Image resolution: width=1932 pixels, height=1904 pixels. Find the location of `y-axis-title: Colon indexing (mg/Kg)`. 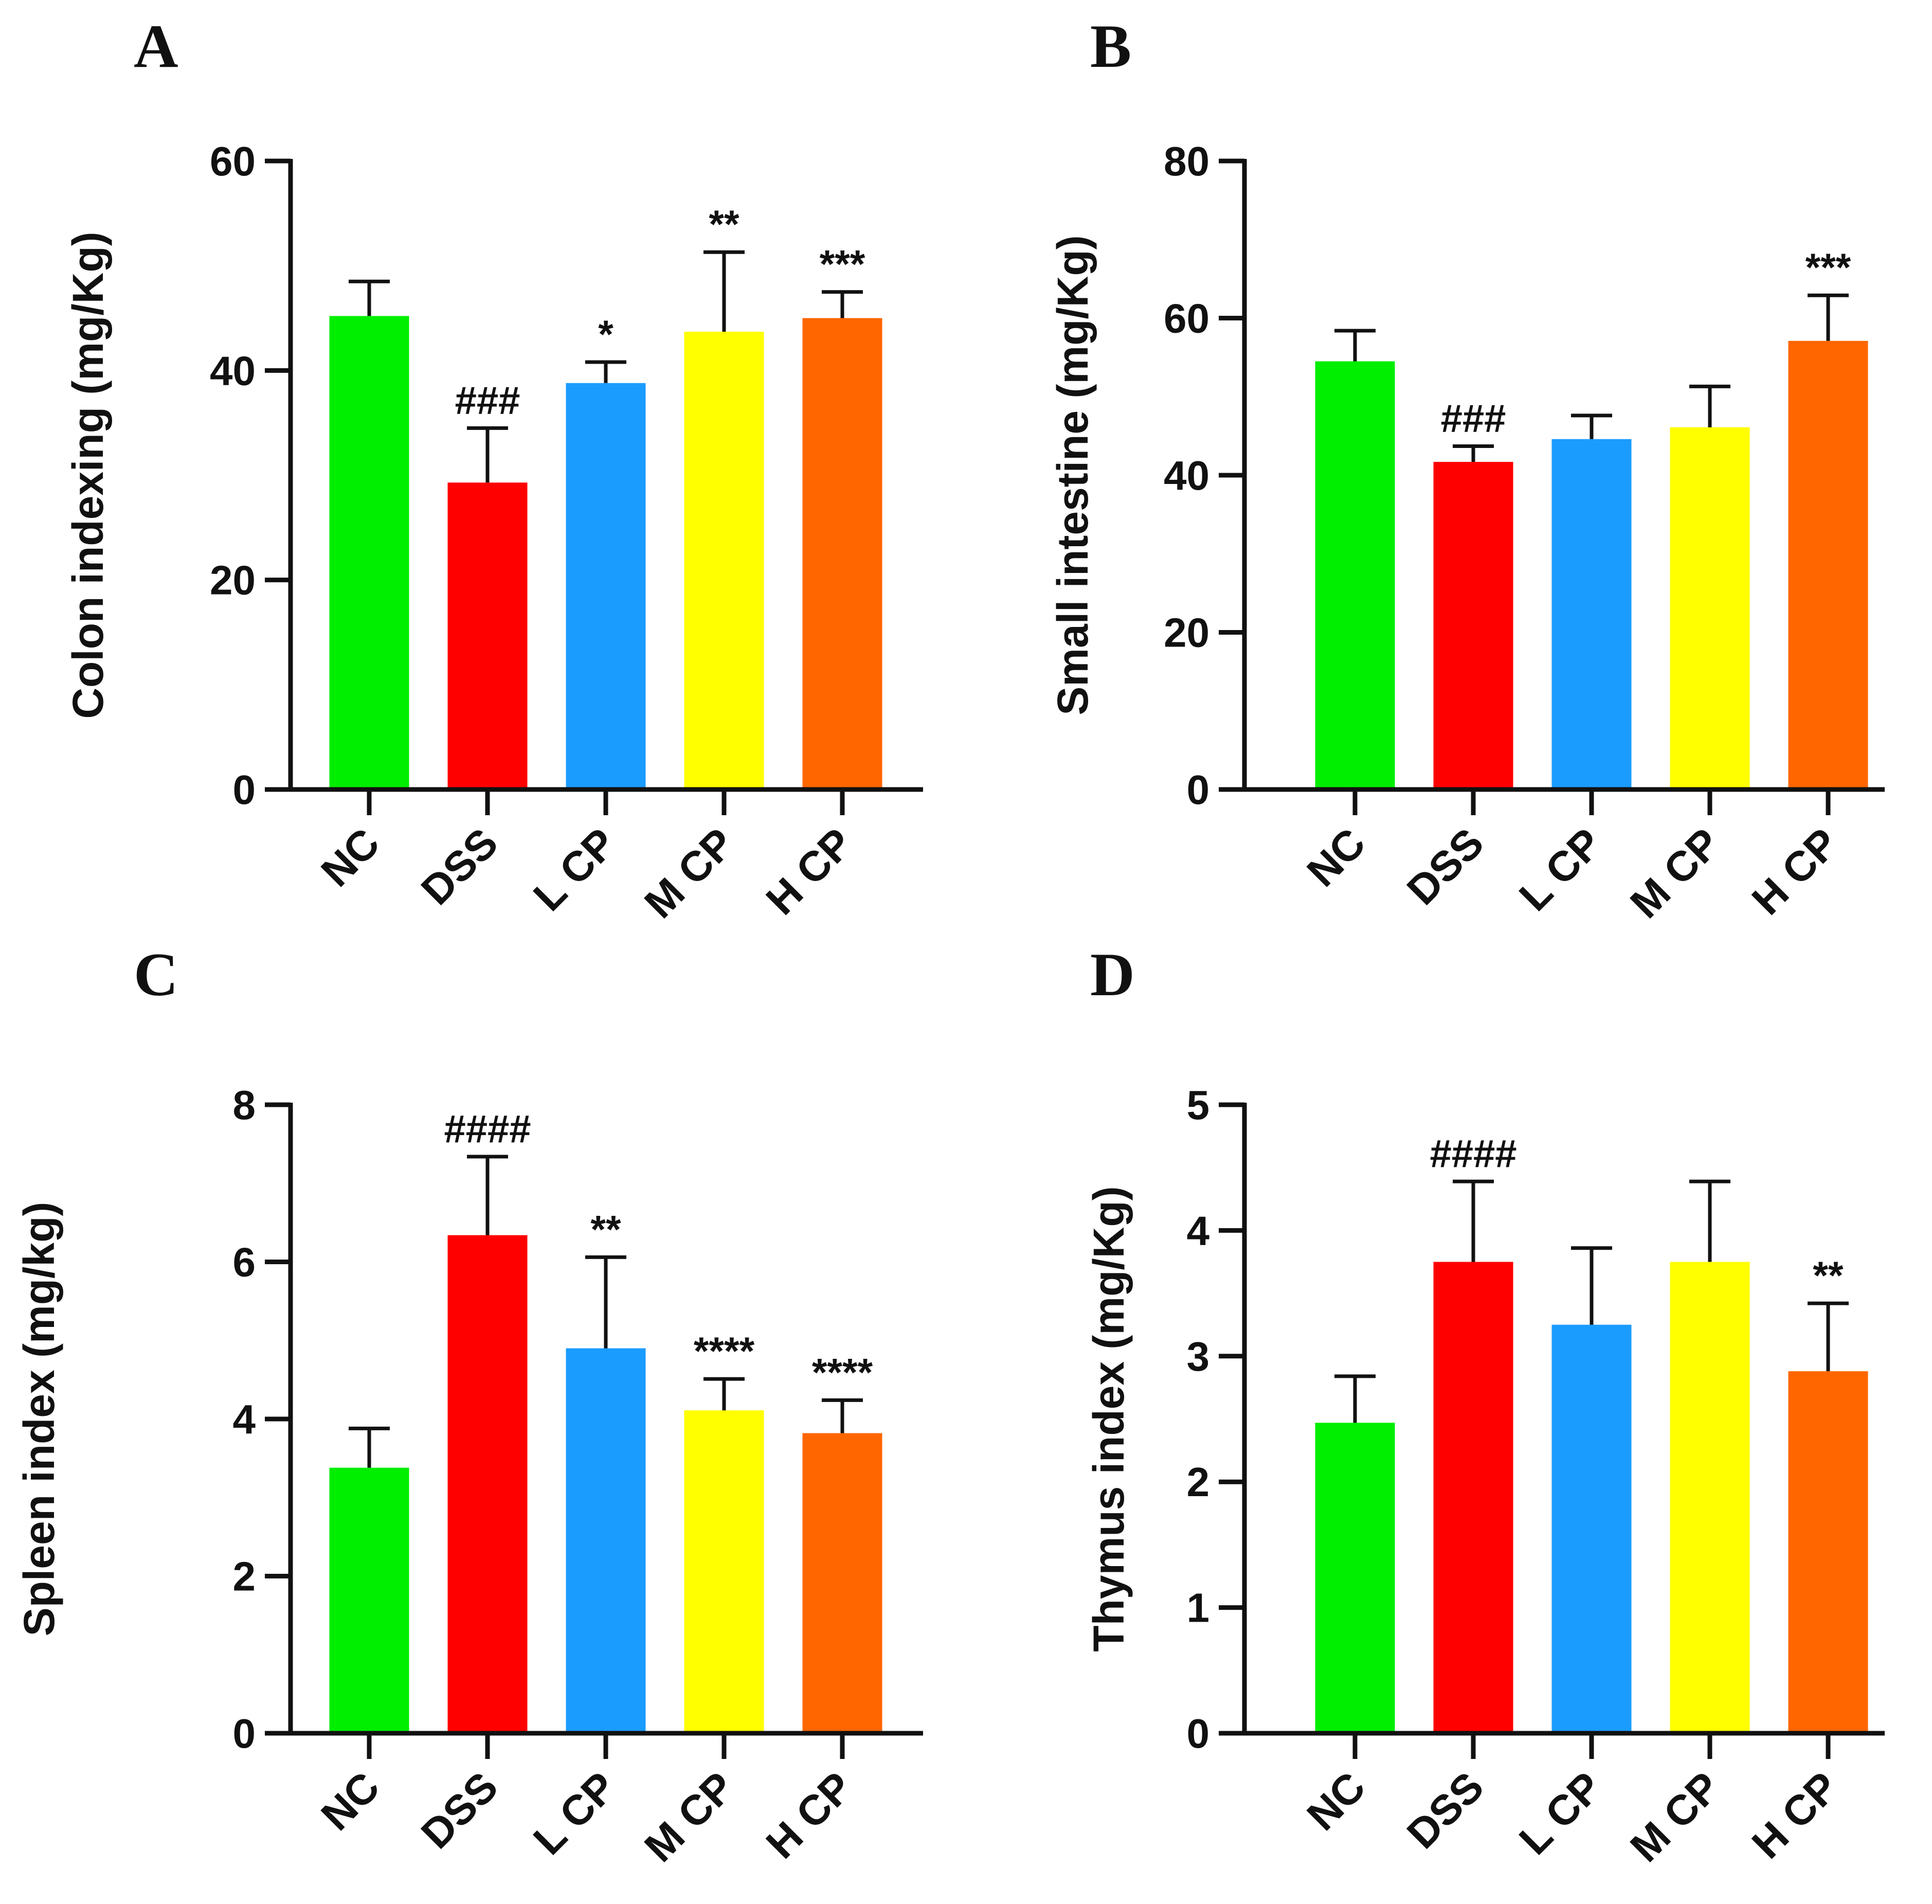

y-axis-title: Colon indexing (mg/Kg) is located at coordinates (88, 475).